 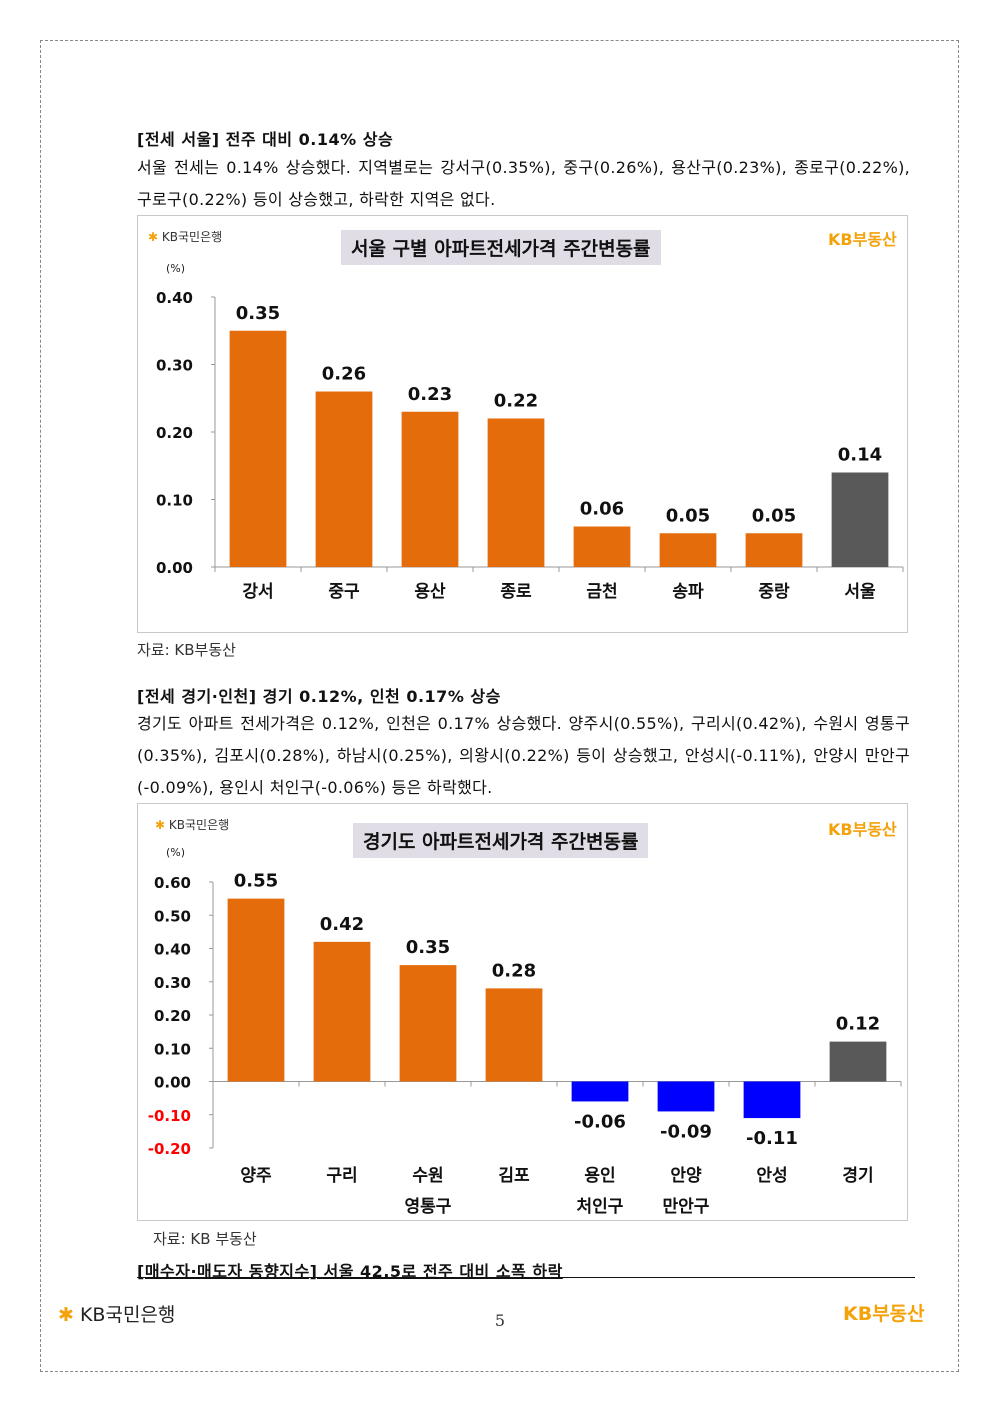 What do you see at coordinates (169, 1149) in the screenshot?
I see `y-tick-label: -0.20` at bounding box center [169, 1149].